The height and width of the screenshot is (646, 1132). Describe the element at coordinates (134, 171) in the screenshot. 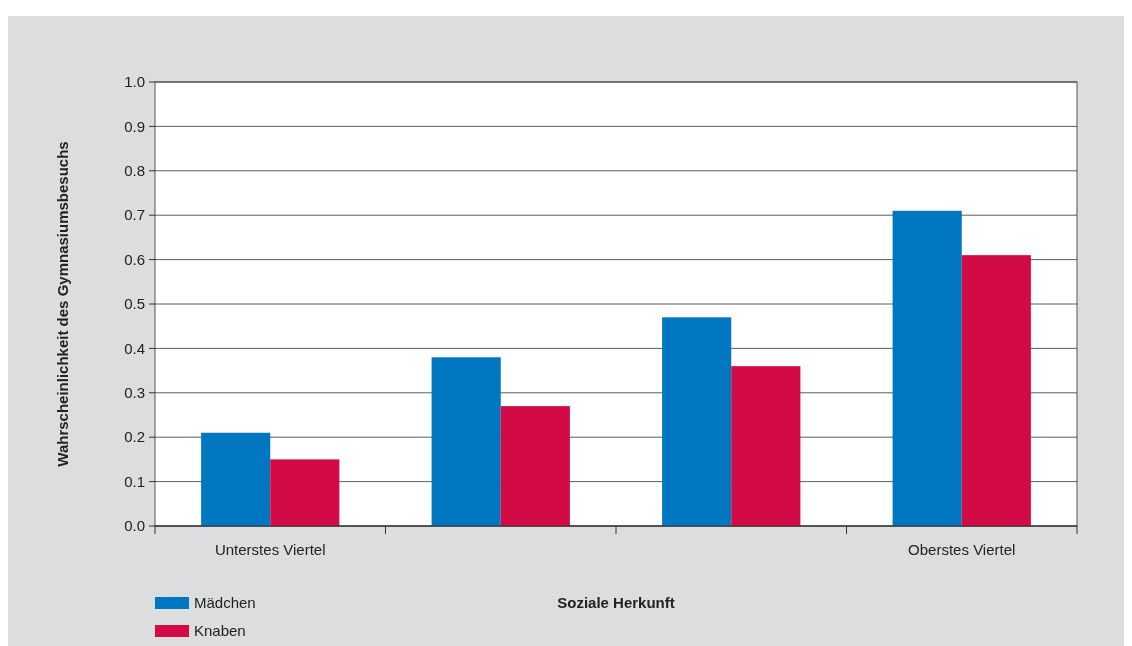

I see `y-tick-label: 0.8` at that location.